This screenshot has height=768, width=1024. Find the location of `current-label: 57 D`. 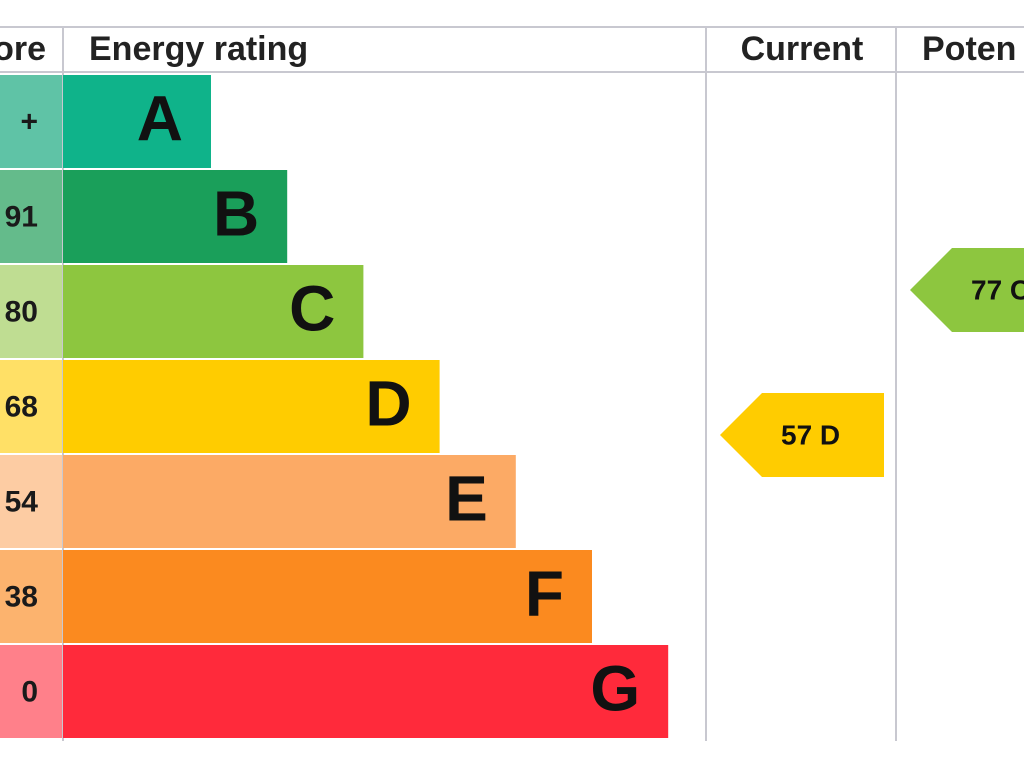

current-label: 57 D is located at coordinates (810, 434).